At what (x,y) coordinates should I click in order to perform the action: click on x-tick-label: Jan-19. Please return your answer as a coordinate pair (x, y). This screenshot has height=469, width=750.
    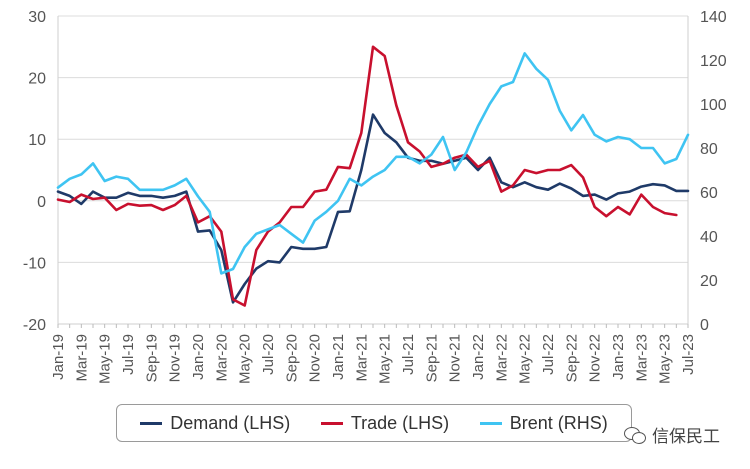
    Looking at the image, I should click on (58, 357).